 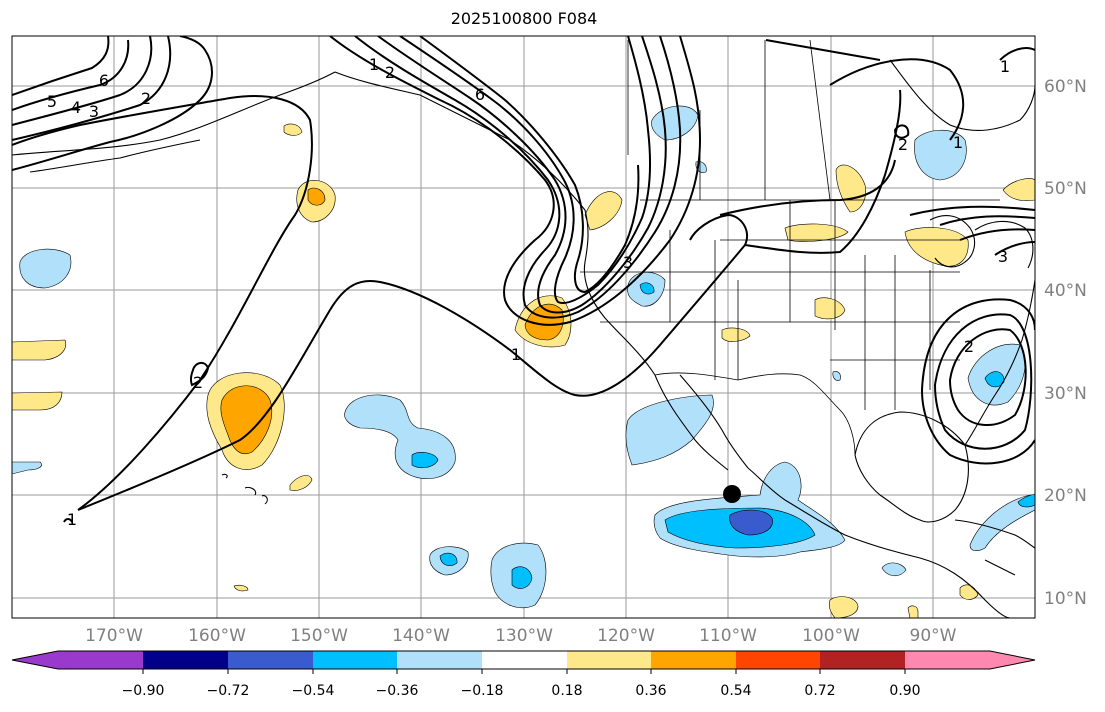 What do you see at coordinates (523, 662) in the screenshot?
I see `colorbar` at bounding box center [523, 662].